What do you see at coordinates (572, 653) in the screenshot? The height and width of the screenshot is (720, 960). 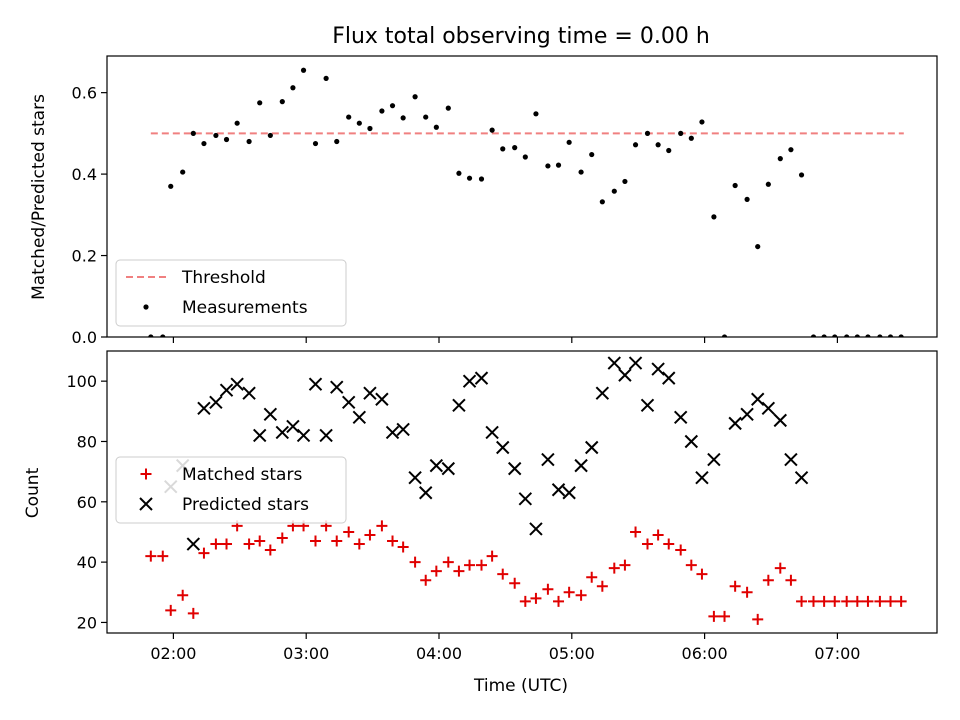 I see `bottom-x-tick-label: 05:00` at bounding box center [572, 653].